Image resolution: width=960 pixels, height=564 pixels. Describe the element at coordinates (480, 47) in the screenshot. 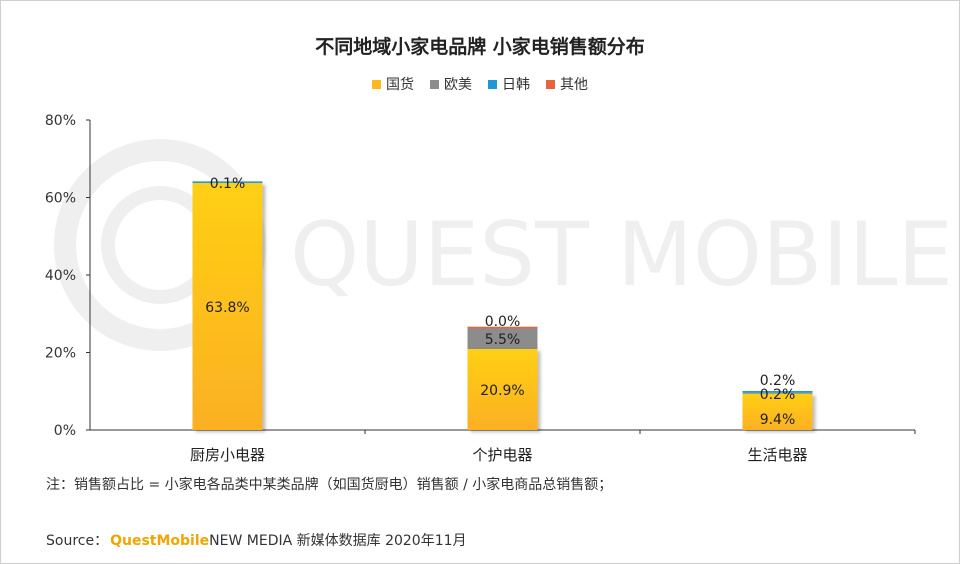

I see `chart-title: 不同地域小家电品牌 小家电销售额分布` at that location.